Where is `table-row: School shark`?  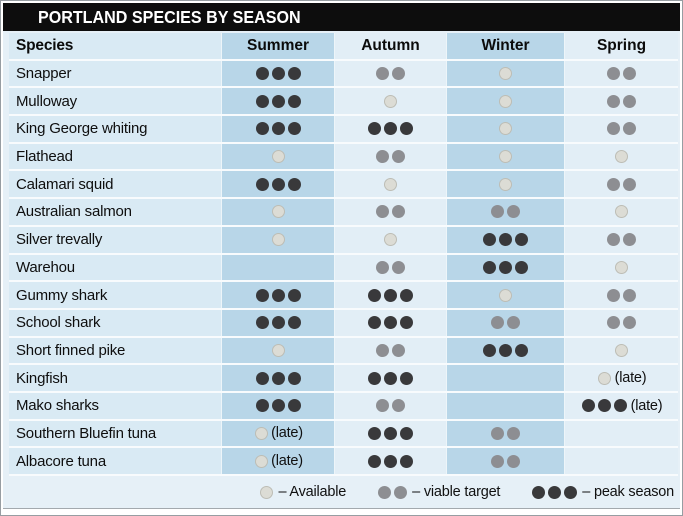 table-row: School shark is located at coordinates (343, 323).